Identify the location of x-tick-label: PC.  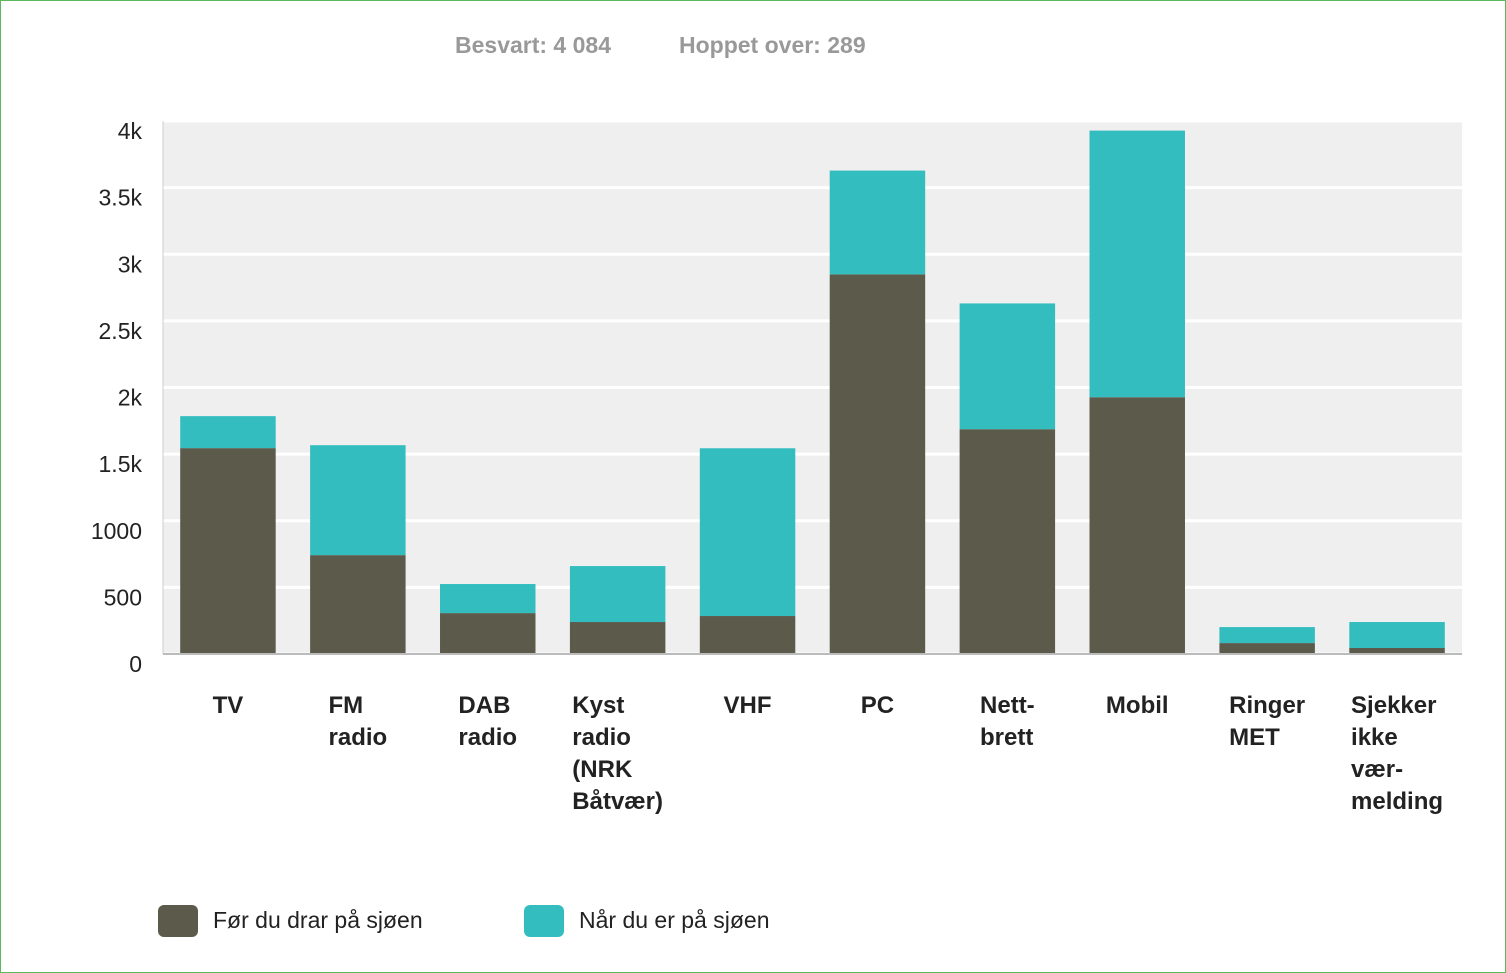
(877, 705).